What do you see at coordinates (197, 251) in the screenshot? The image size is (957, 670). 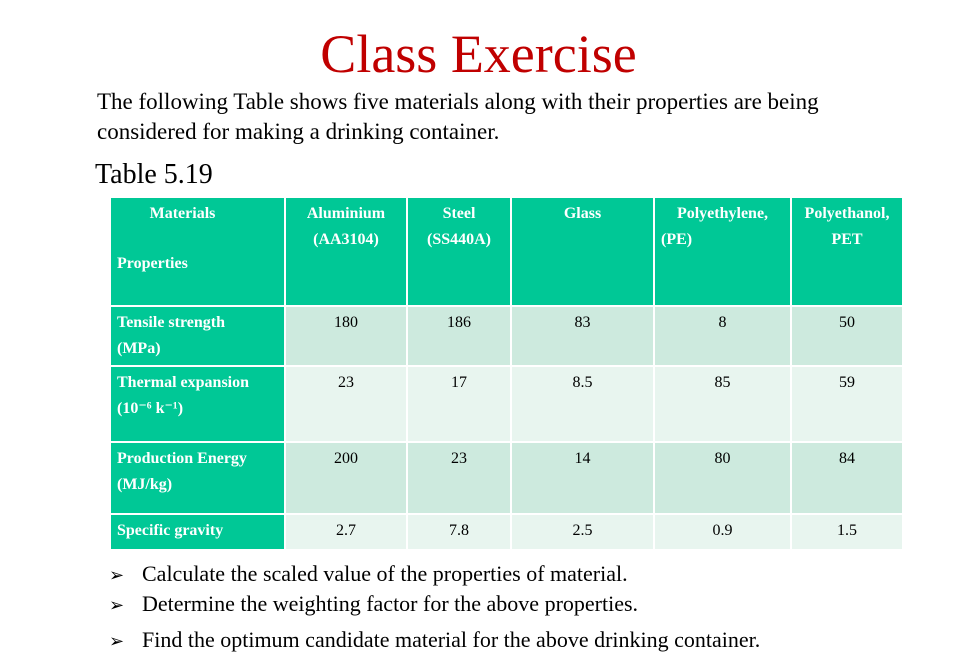 I see `corner-cell: Materials Properties` at bounding box center [197, 251].